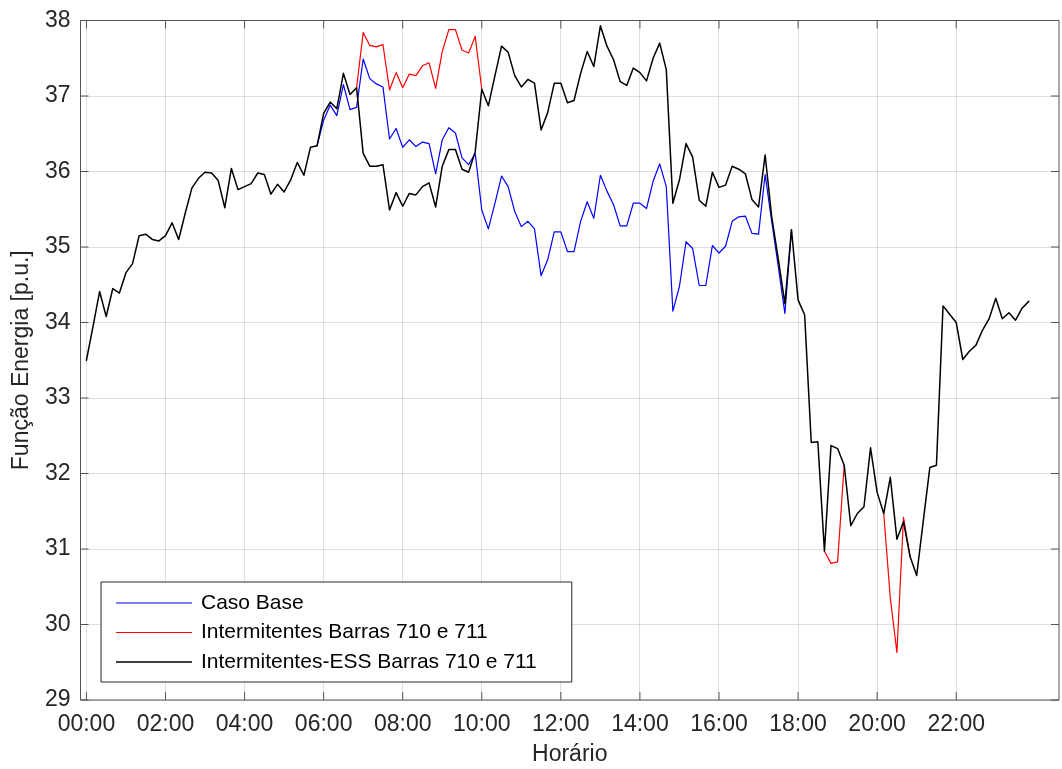  Describe the element at coordinates (86, 723) in the screenshot. I see `x-tick-label: 00:00` at that location.